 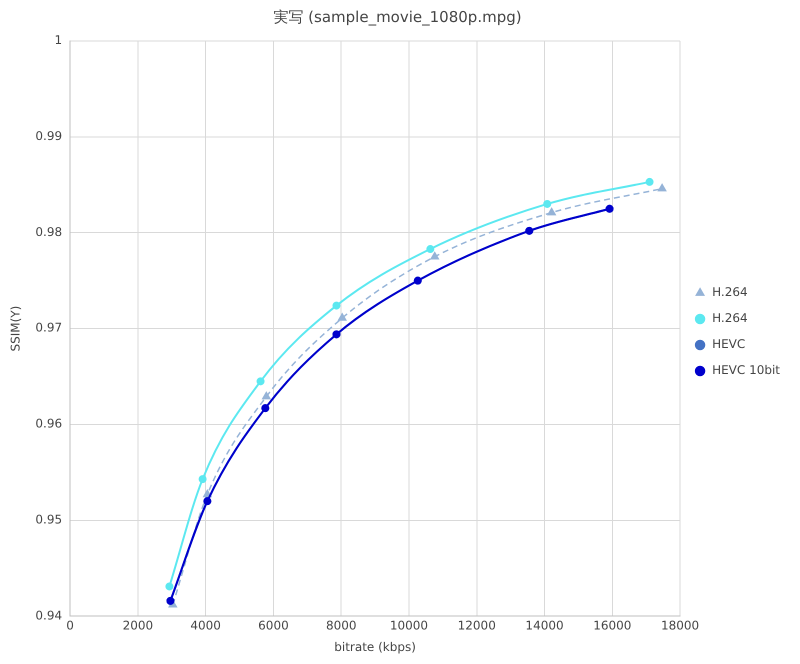 I want to click on y-axis-title: SSIM(Y), so click(x=15, y=329).